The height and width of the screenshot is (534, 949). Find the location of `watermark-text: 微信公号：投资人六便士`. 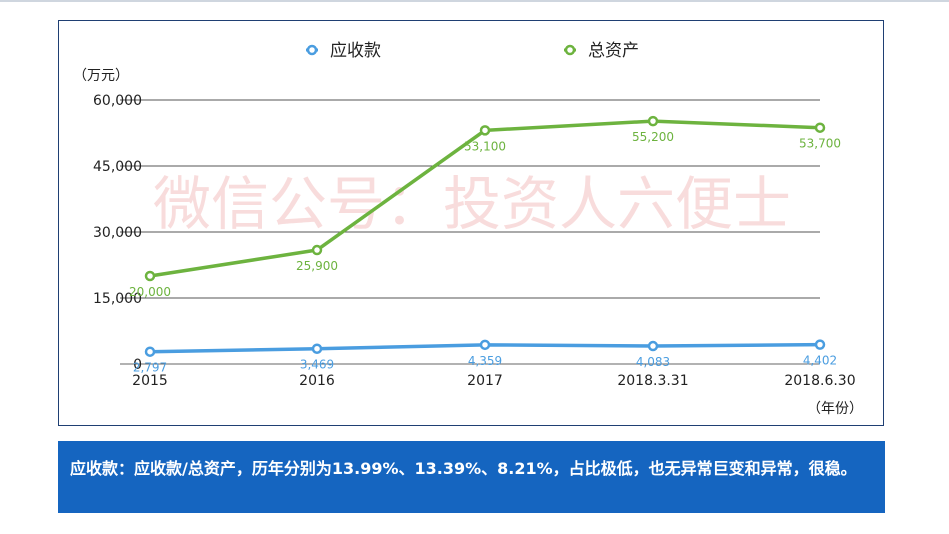

watermark-text: 微信公号：投资人六便士 is located at coordinates (472, 204).